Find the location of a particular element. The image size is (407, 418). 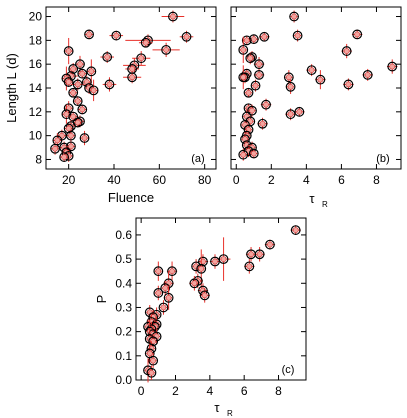

panel-label: (b) is located at coordinates (382, 159).